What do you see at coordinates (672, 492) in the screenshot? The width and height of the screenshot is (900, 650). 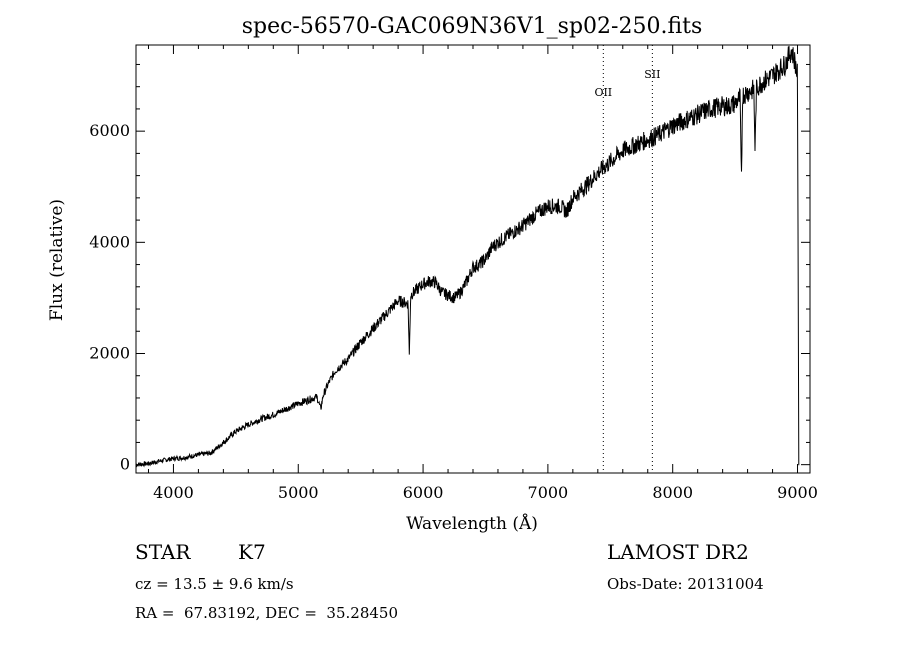 I see `x-tick-label: 8000` at bounding box center [672, 492].